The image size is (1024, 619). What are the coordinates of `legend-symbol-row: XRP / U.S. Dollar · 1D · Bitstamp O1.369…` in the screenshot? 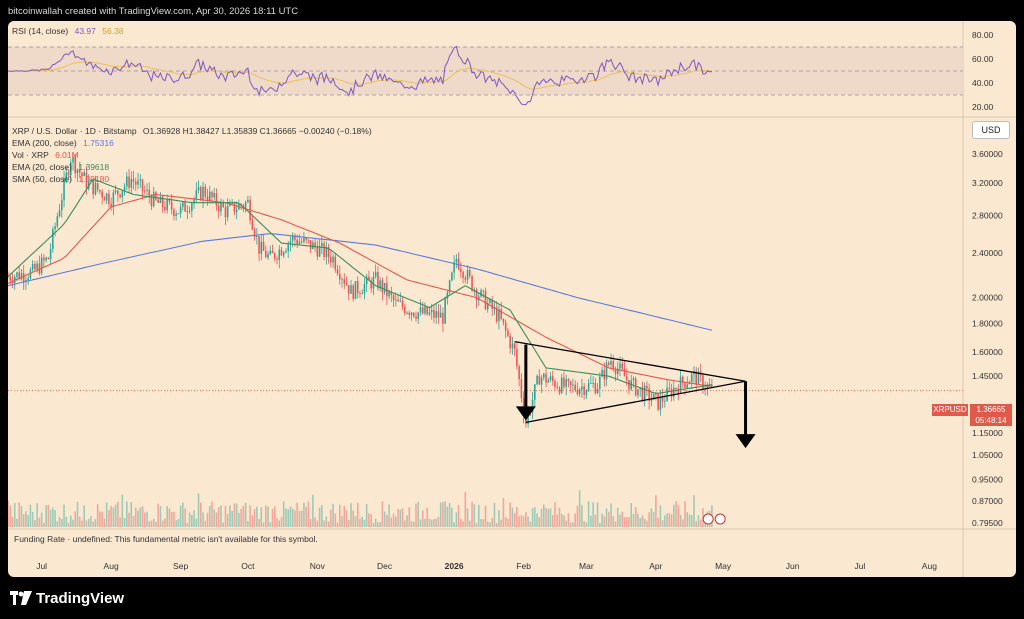 It's located at (192, 131).